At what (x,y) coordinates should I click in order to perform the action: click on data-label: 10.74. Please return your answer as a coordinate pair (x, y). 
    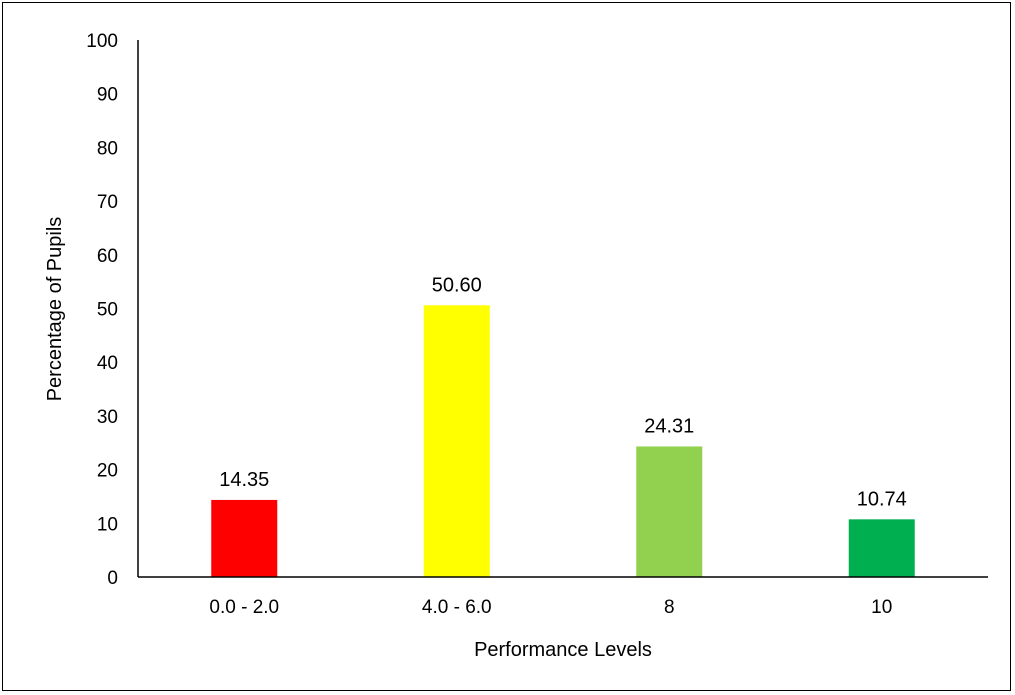
    Looking at the image, I should click on (882, 499).